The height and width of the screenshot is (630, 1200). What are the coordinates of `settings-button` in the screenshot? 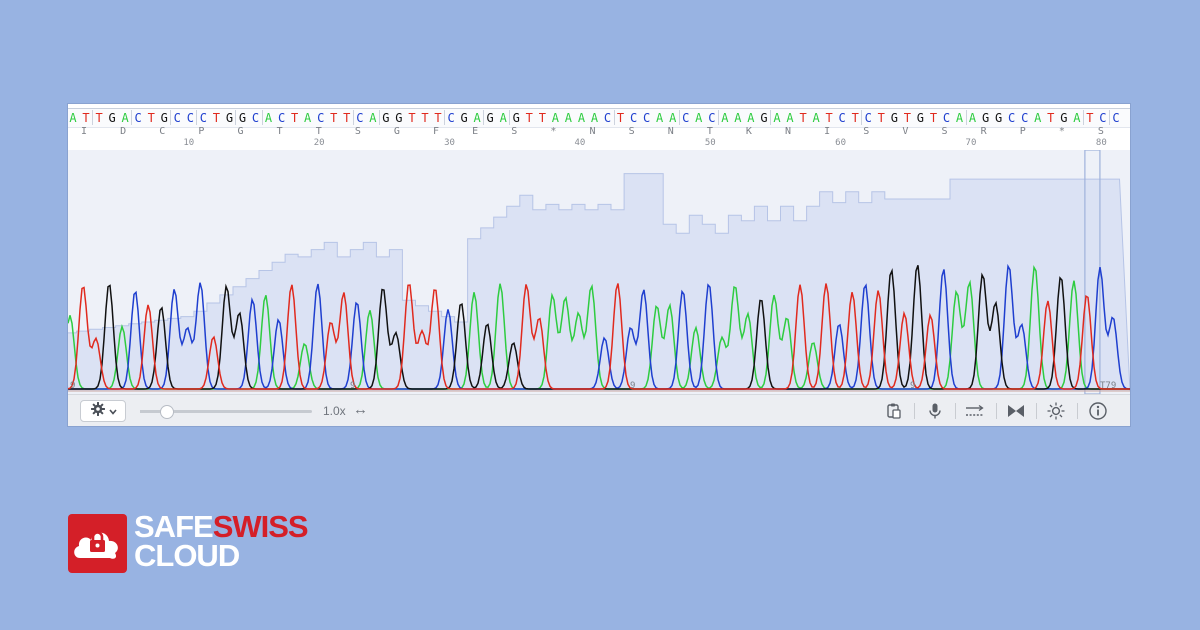 It's located at (103, 411).